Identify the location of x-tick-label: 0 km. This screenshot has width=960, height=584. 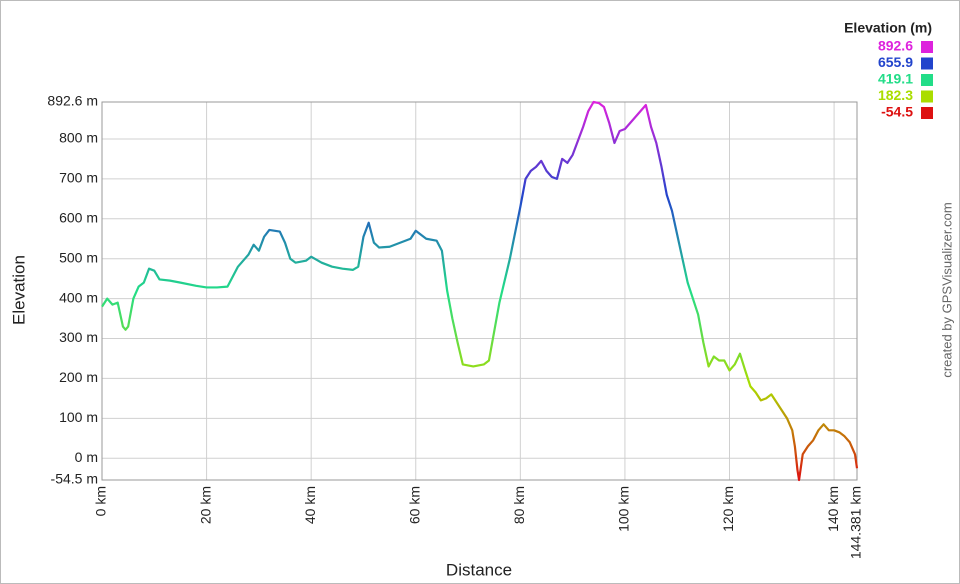
(101, 501).